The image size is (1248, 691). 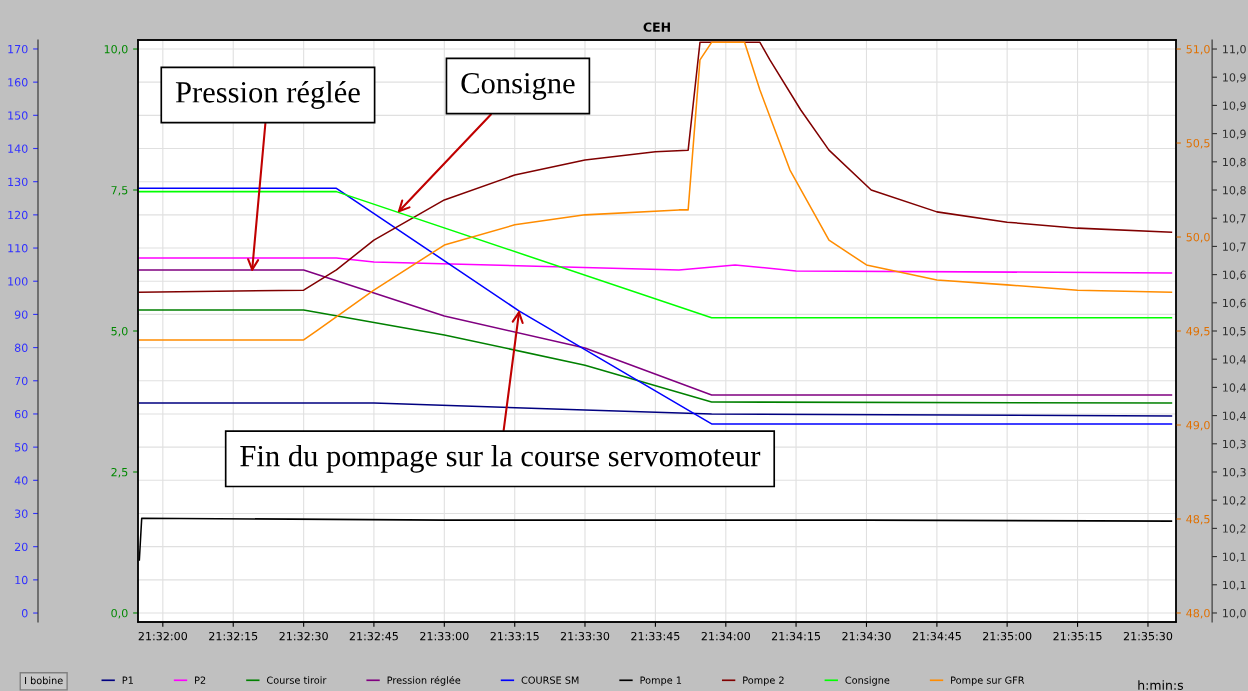 I want to click on y3-tick-label: 48,0, so click(x=1198, y=613).